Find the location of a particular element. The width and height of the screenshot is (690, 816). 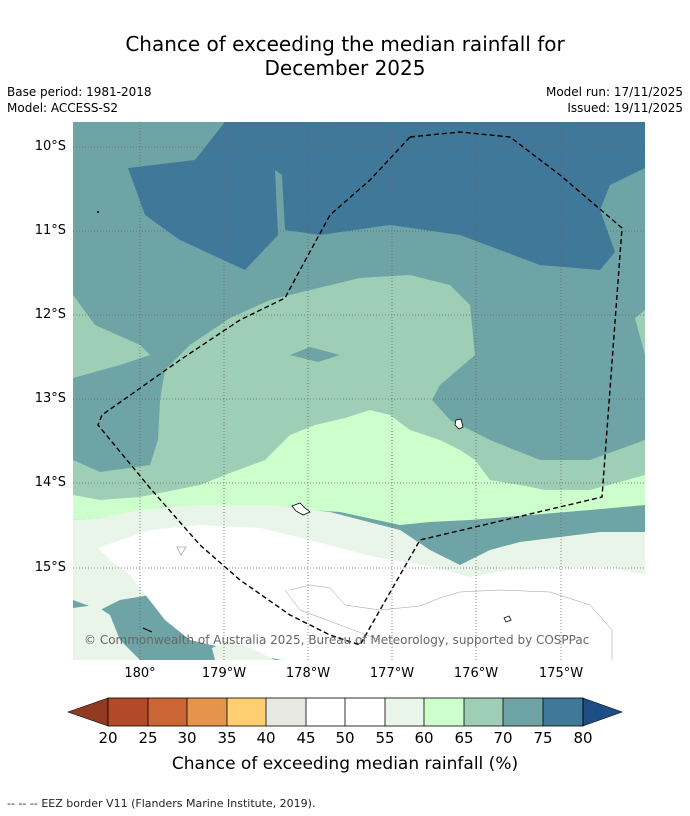

colorbar-tick-80: 80 is located at coordinates (583, 738).